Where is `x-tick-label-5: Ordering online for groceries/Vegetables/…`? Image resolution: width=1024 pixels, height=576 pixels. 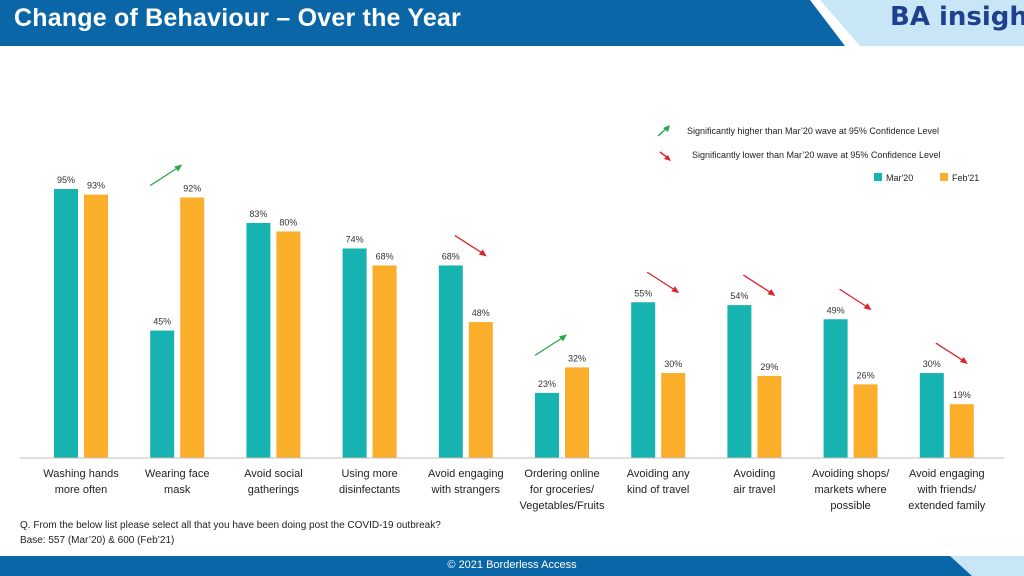
x-tick-label-5: Ordering online for groceries/Vegetables/… is located at coordinates (562, 490).